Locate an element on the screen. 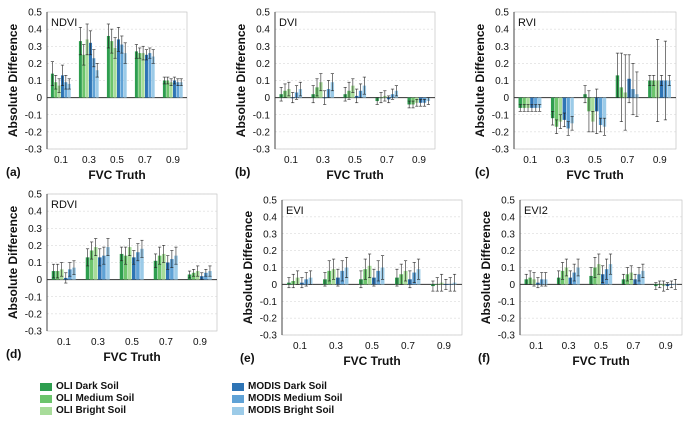 This screenshot has height=440, width=700. legend-label: OLI Bright Soil is located at coordinates (91, 410).